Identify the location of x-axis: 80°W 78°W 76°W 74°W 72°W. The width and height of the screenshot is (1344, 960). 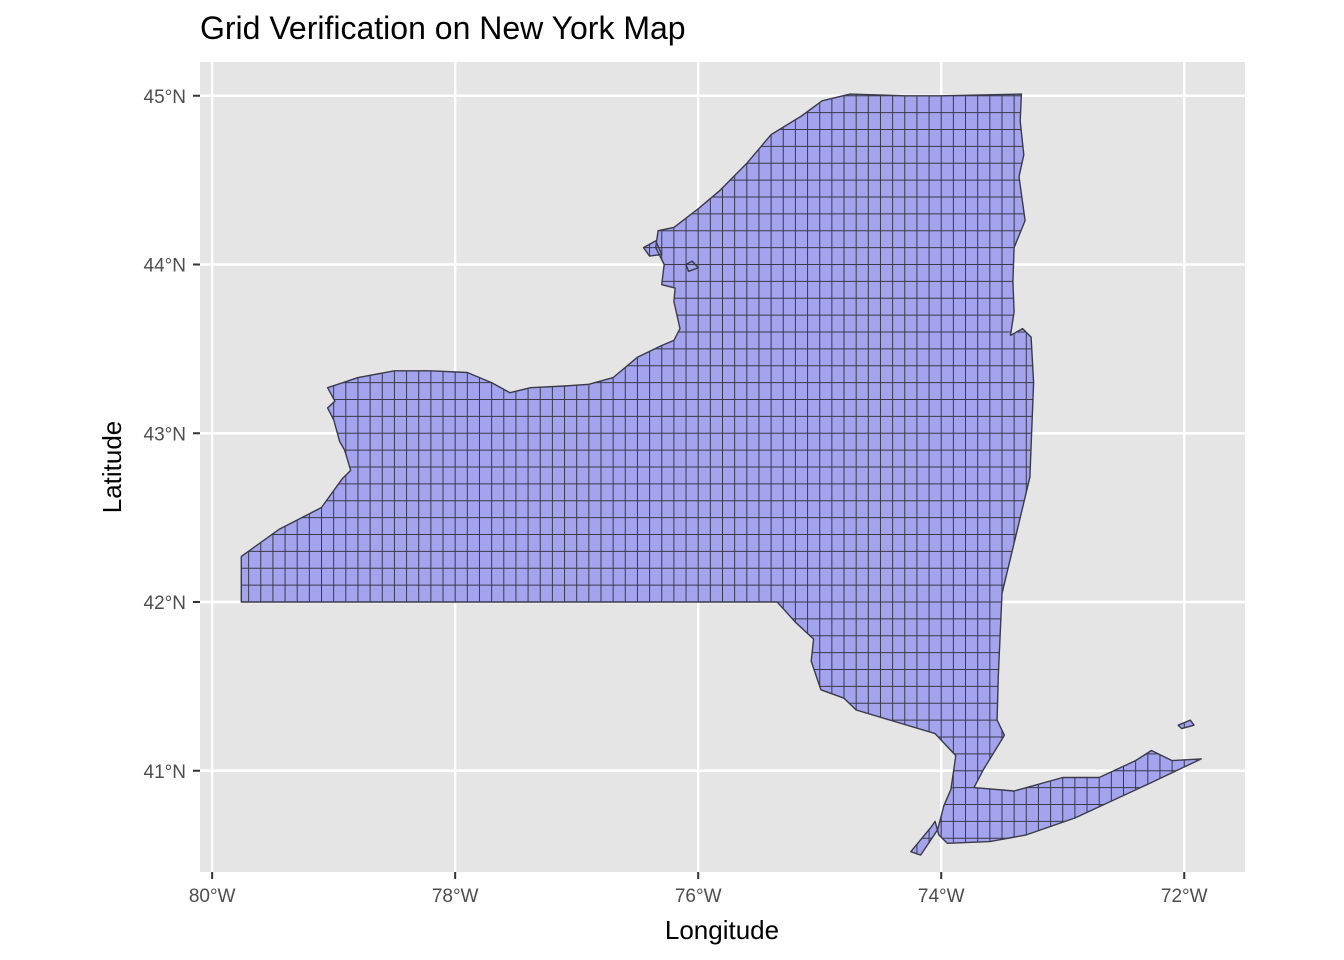
(698, 889).